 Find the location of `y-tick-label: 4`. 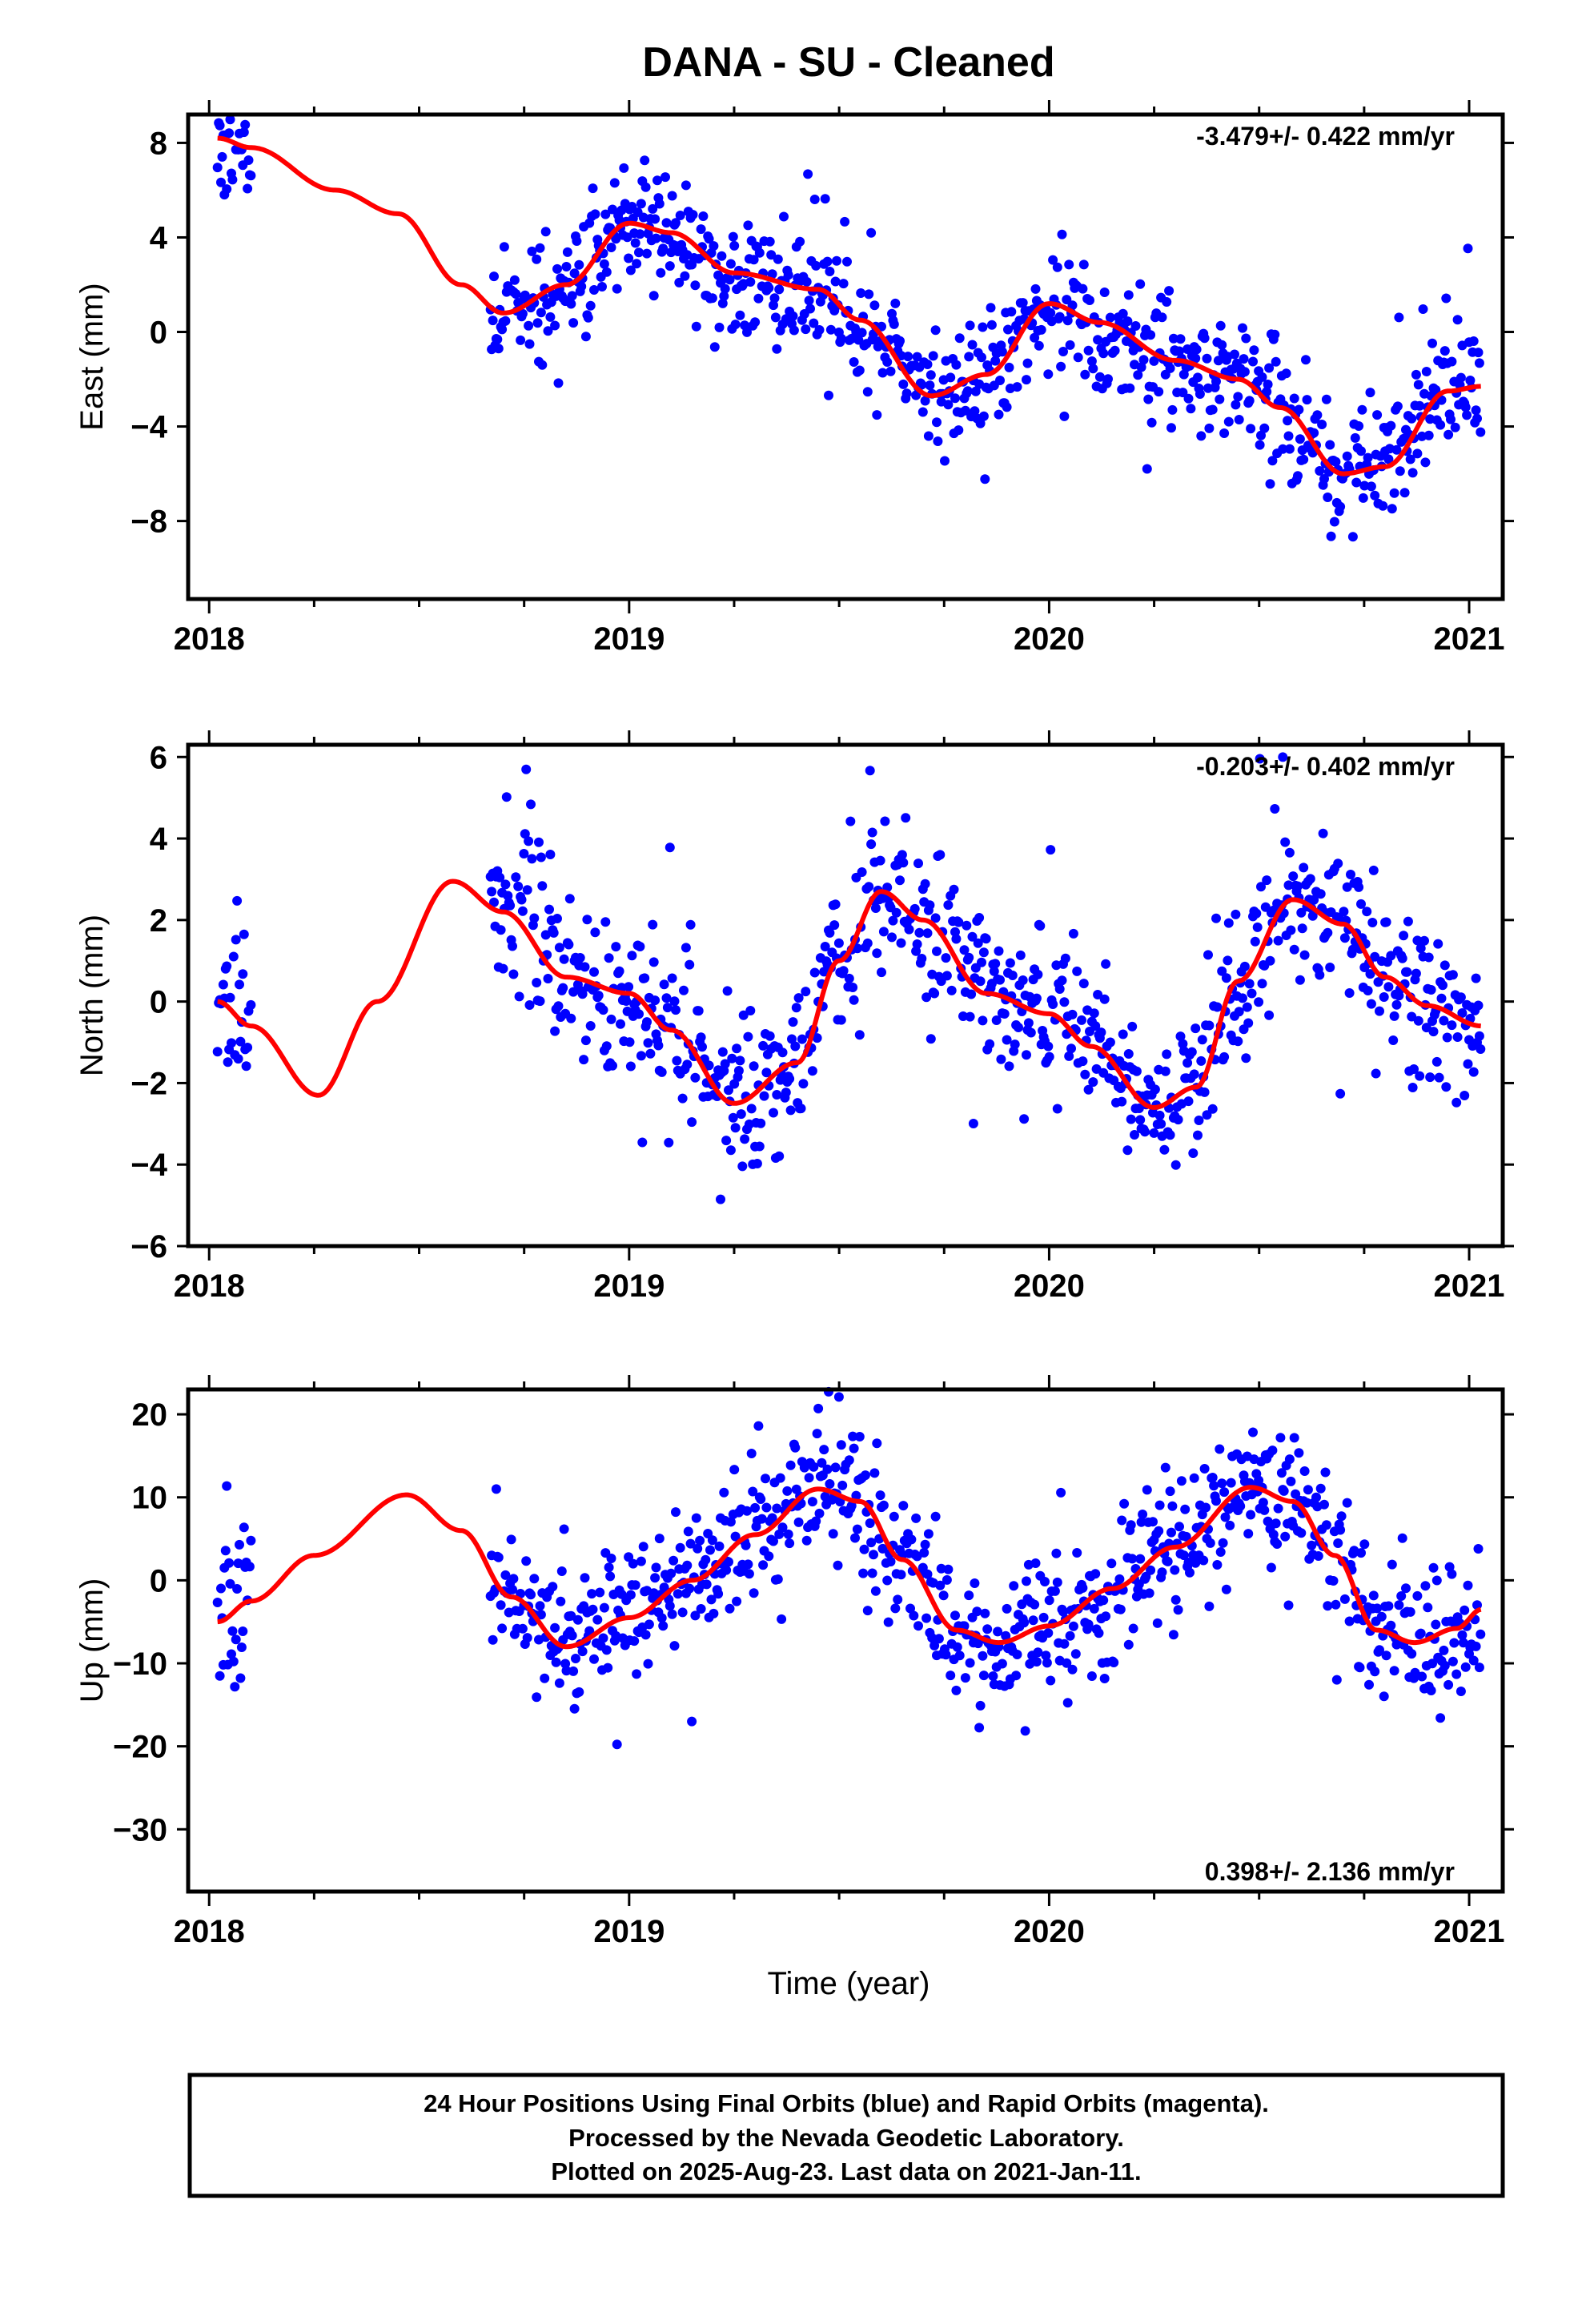

y-tick-label: 4 is located at coordinates (159, 238).